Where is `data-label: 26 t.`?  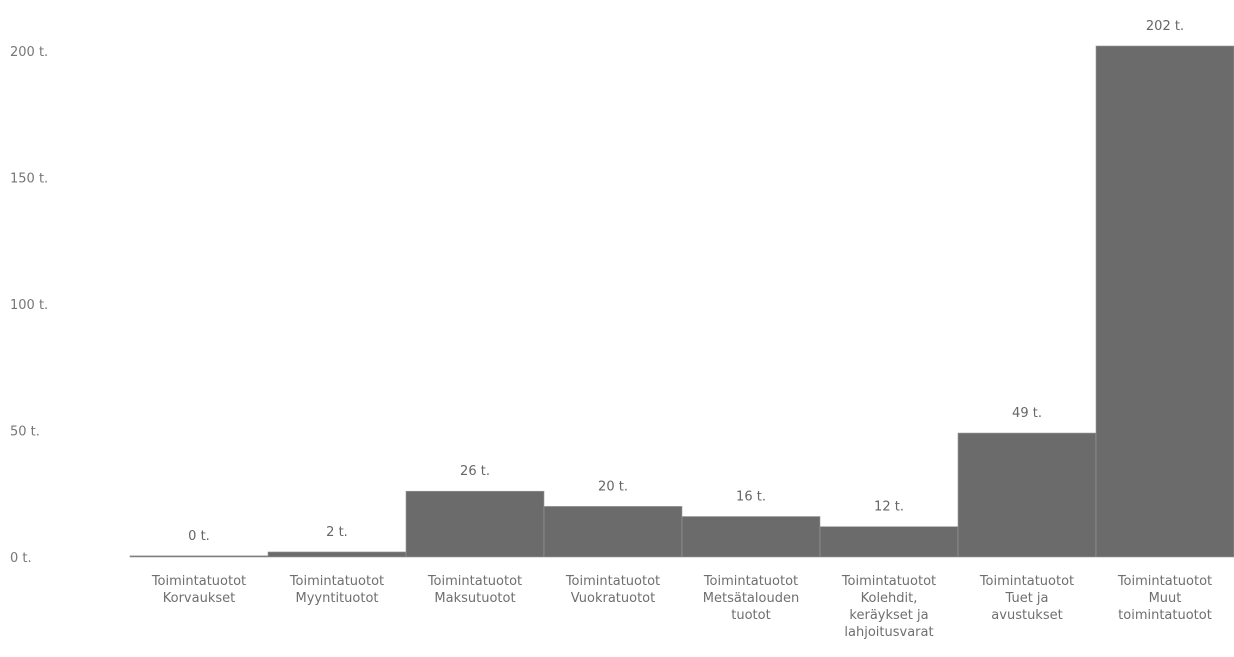 data-label: 26 t. is located at coordinates (475, 471).